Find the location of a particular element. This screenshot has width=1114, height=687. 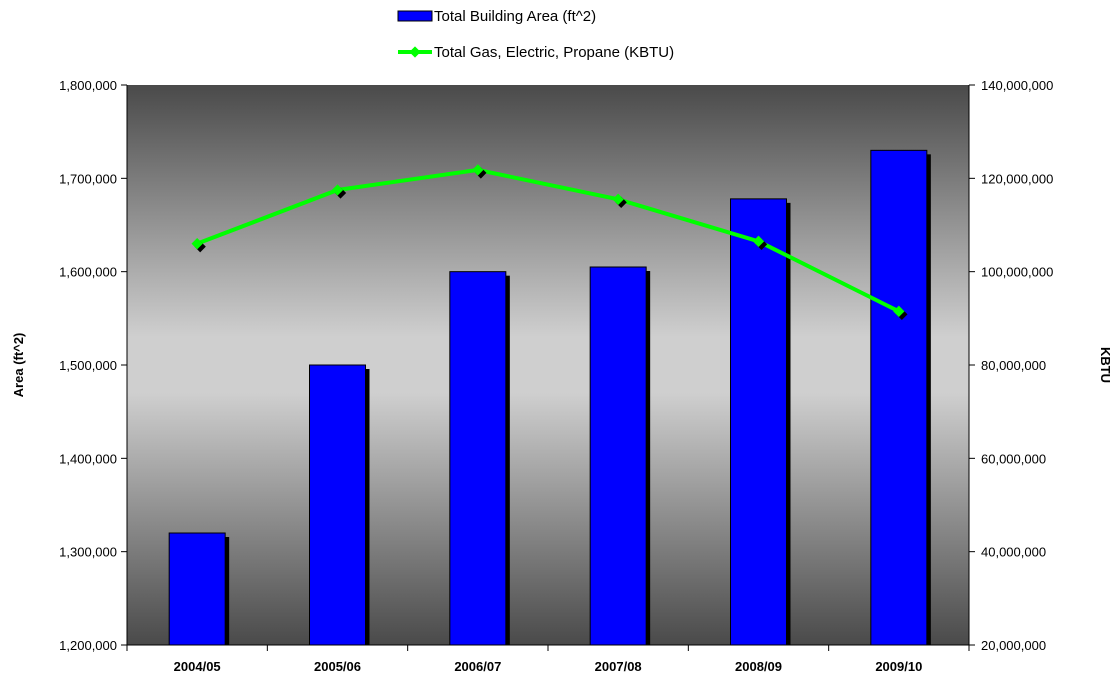

x-tick-label: 2006/07 is located at coordinates (477, 666).